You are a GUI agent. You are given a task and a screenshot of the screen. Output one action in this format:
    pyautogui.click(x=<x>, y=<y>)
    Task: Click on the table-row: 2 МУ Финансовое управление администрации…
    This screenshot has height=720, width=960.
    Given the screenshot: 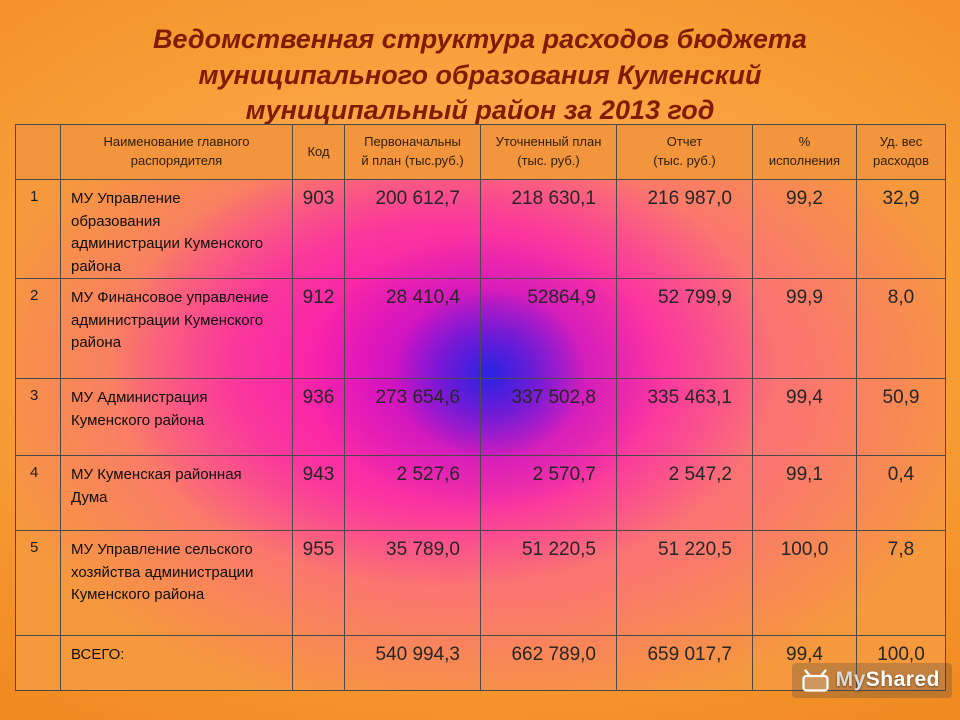 What is the action you would take?
    pyautogui.click(x=480, y=328)
    